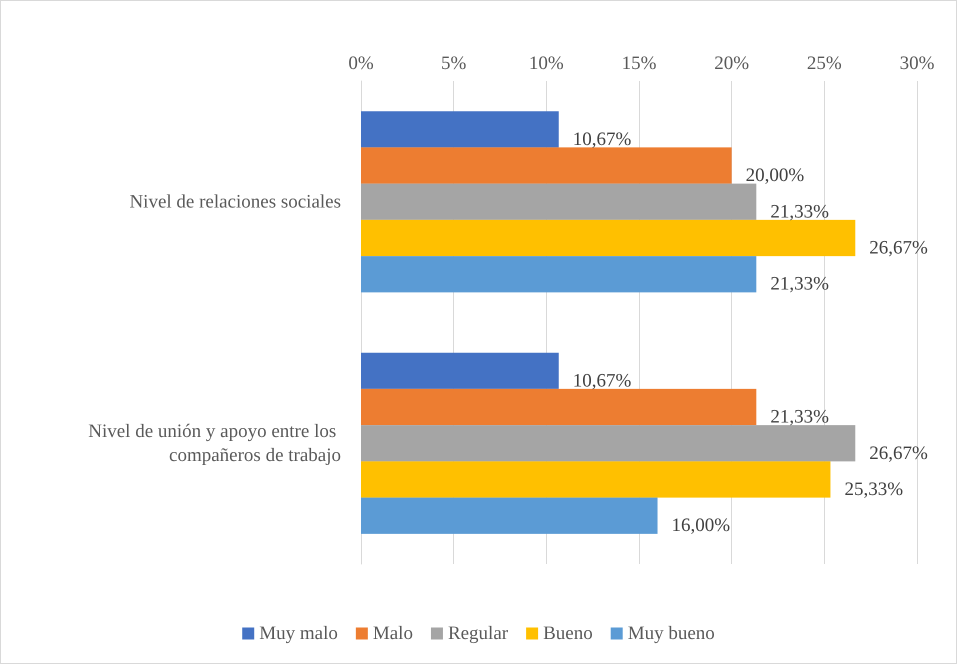  I want to click on legend-label: Muy malo, so click(298, 633).